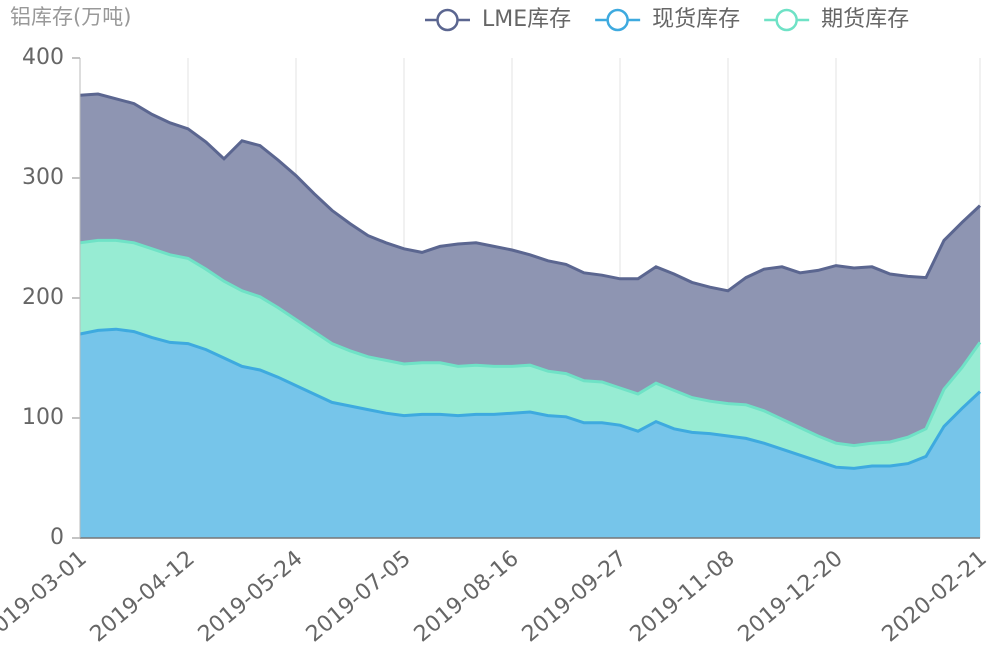 The image size is (1000, 660). I want to click on x-tick-label: 2020-02-21, so click(935, 596).